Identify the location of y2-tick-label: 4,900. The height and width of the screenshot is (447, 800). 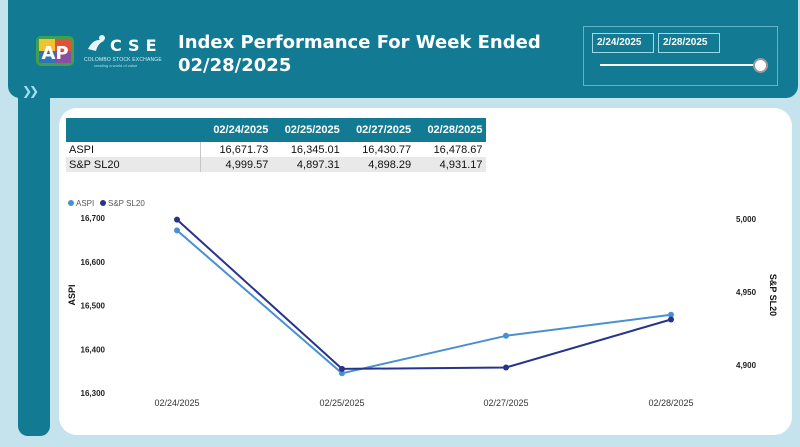
(746, 365).